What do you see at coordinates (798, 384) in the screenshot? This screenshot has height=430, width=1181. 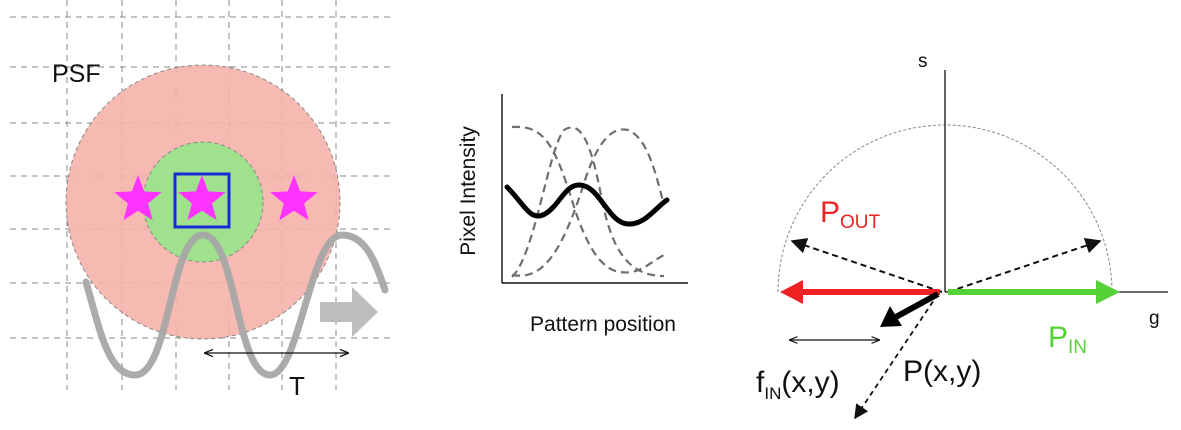 I see `f-in-label: fIN(x,y)` at bounding box center [798, 384].